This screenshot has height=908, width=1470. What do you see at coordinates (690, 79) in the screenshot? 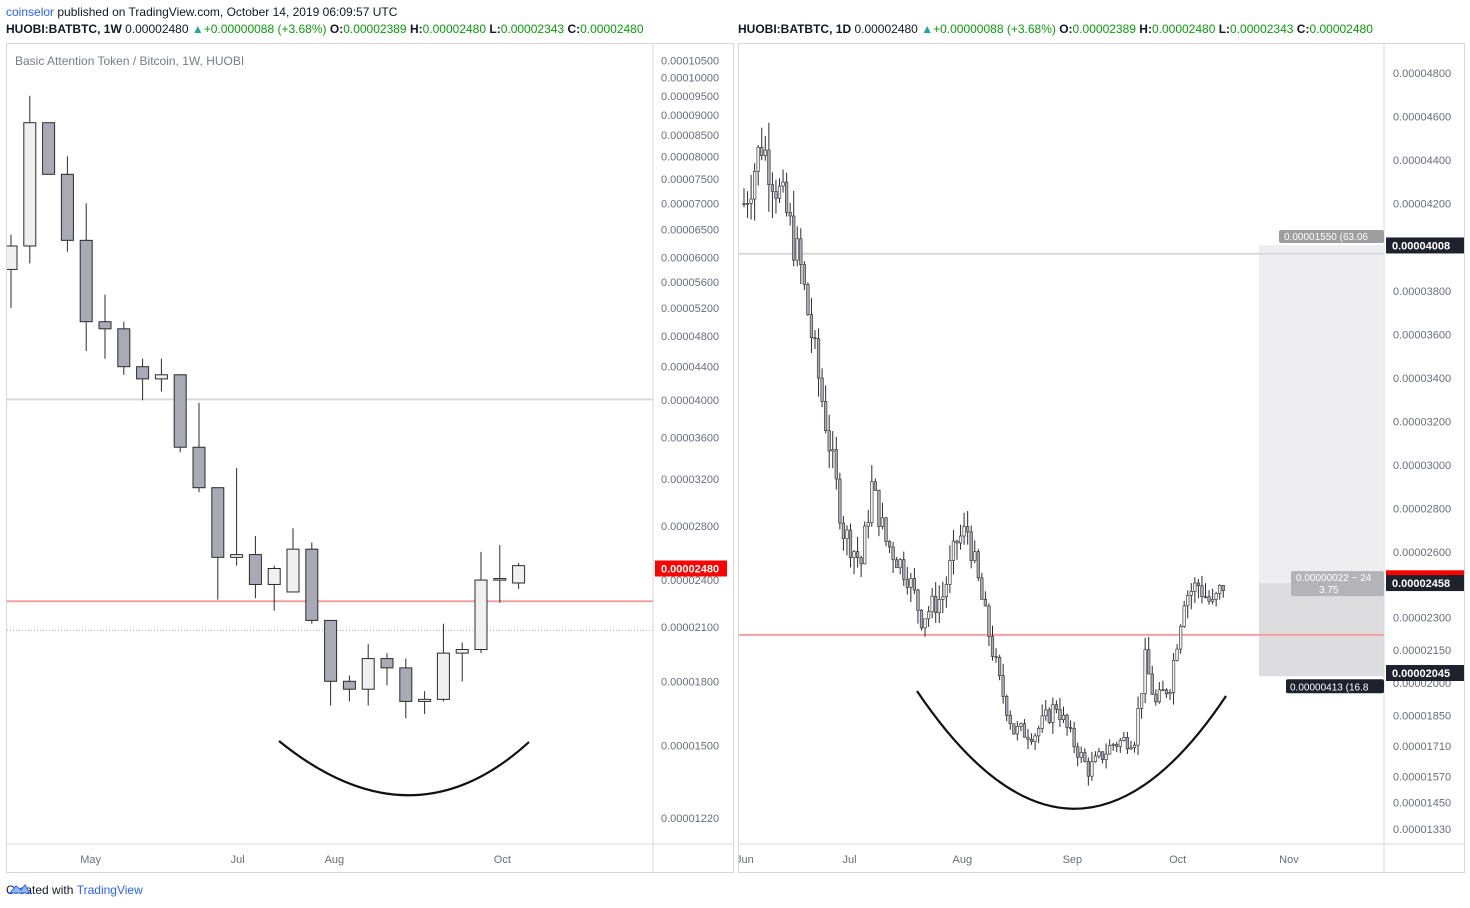
I see `y-tick-label: 0.00010000` at bounding box center [690, 79].